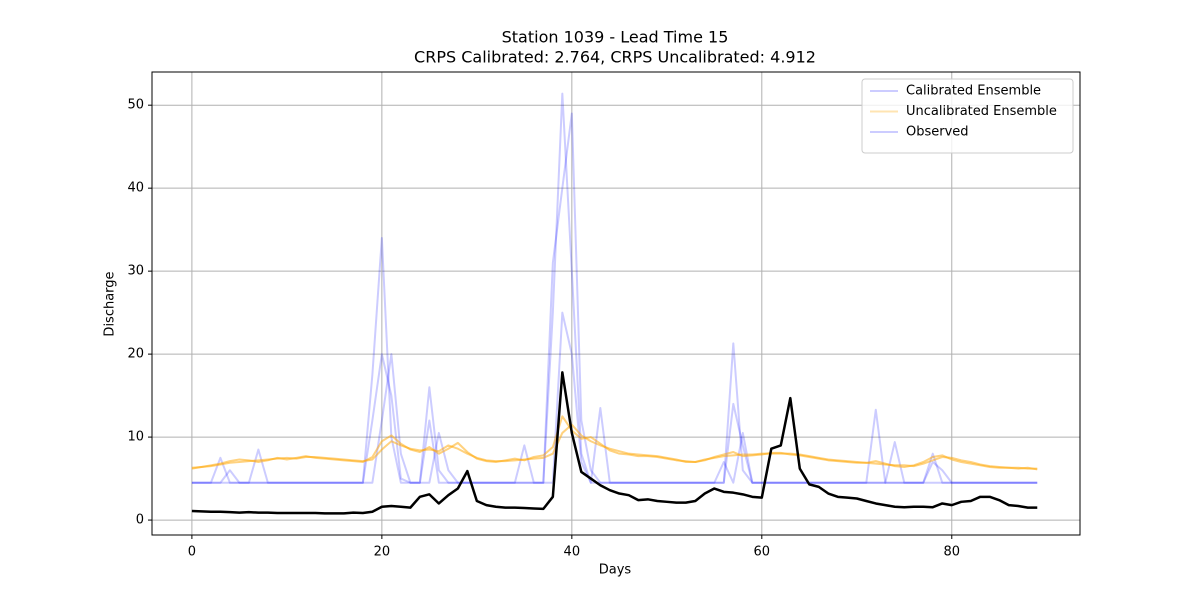 This screenshot has width=1200, height=600. What do you see at coordinates (135, 354) in the screenshot?
I see `y-tick-label: 20` at bounding box center [135, 354].